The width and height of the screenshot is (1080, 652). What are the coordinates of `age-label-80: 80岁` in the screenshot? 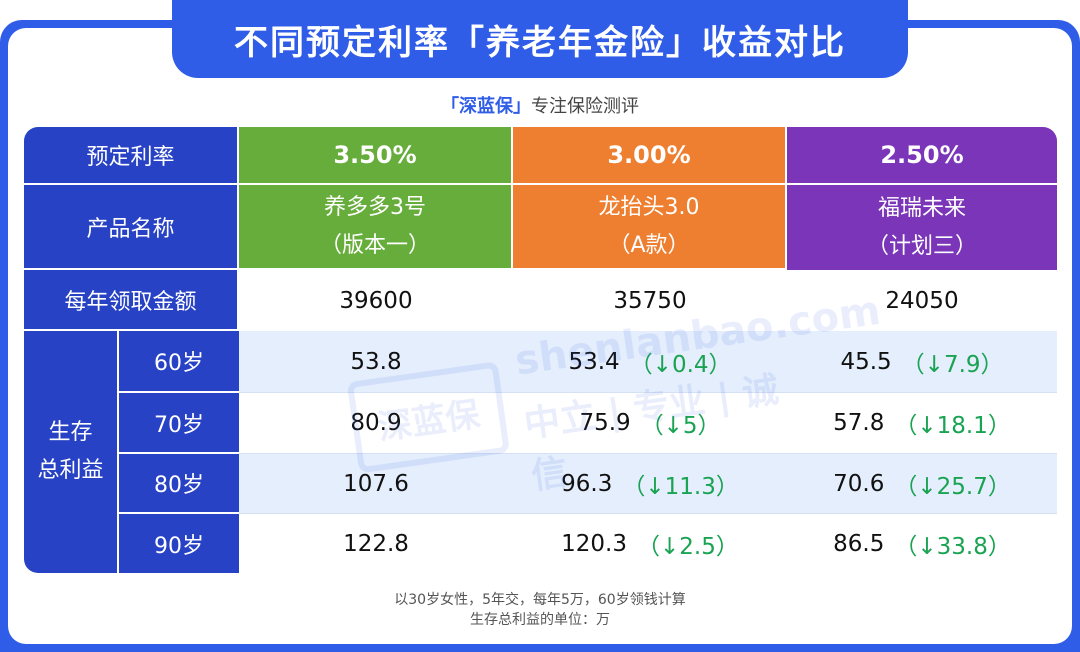 It's located at (179, 484).